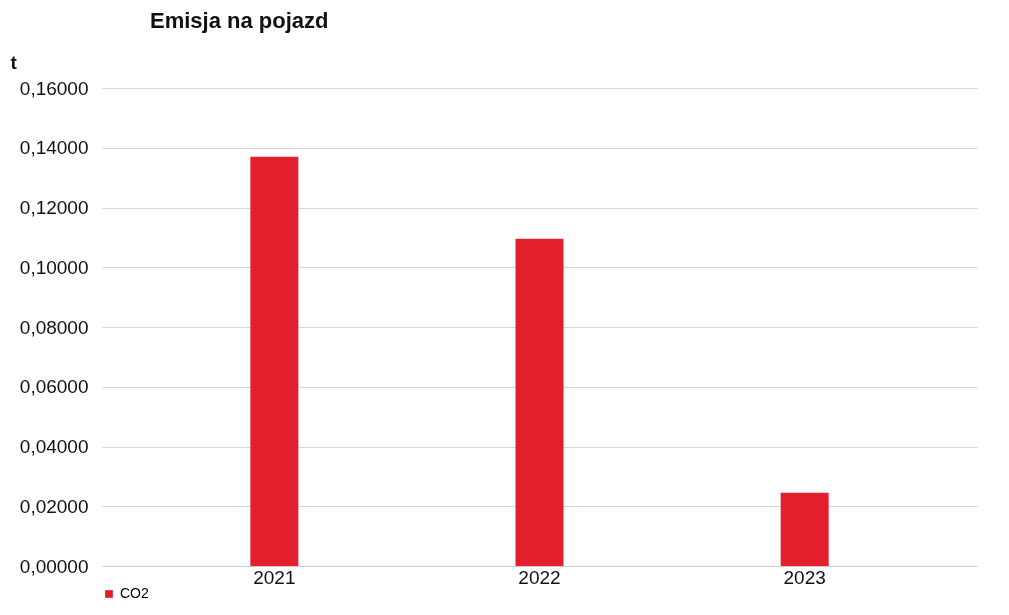  Describe the element at coordinates (14, 62) in the screenshot. I see `y-axis-title: t` at that location.